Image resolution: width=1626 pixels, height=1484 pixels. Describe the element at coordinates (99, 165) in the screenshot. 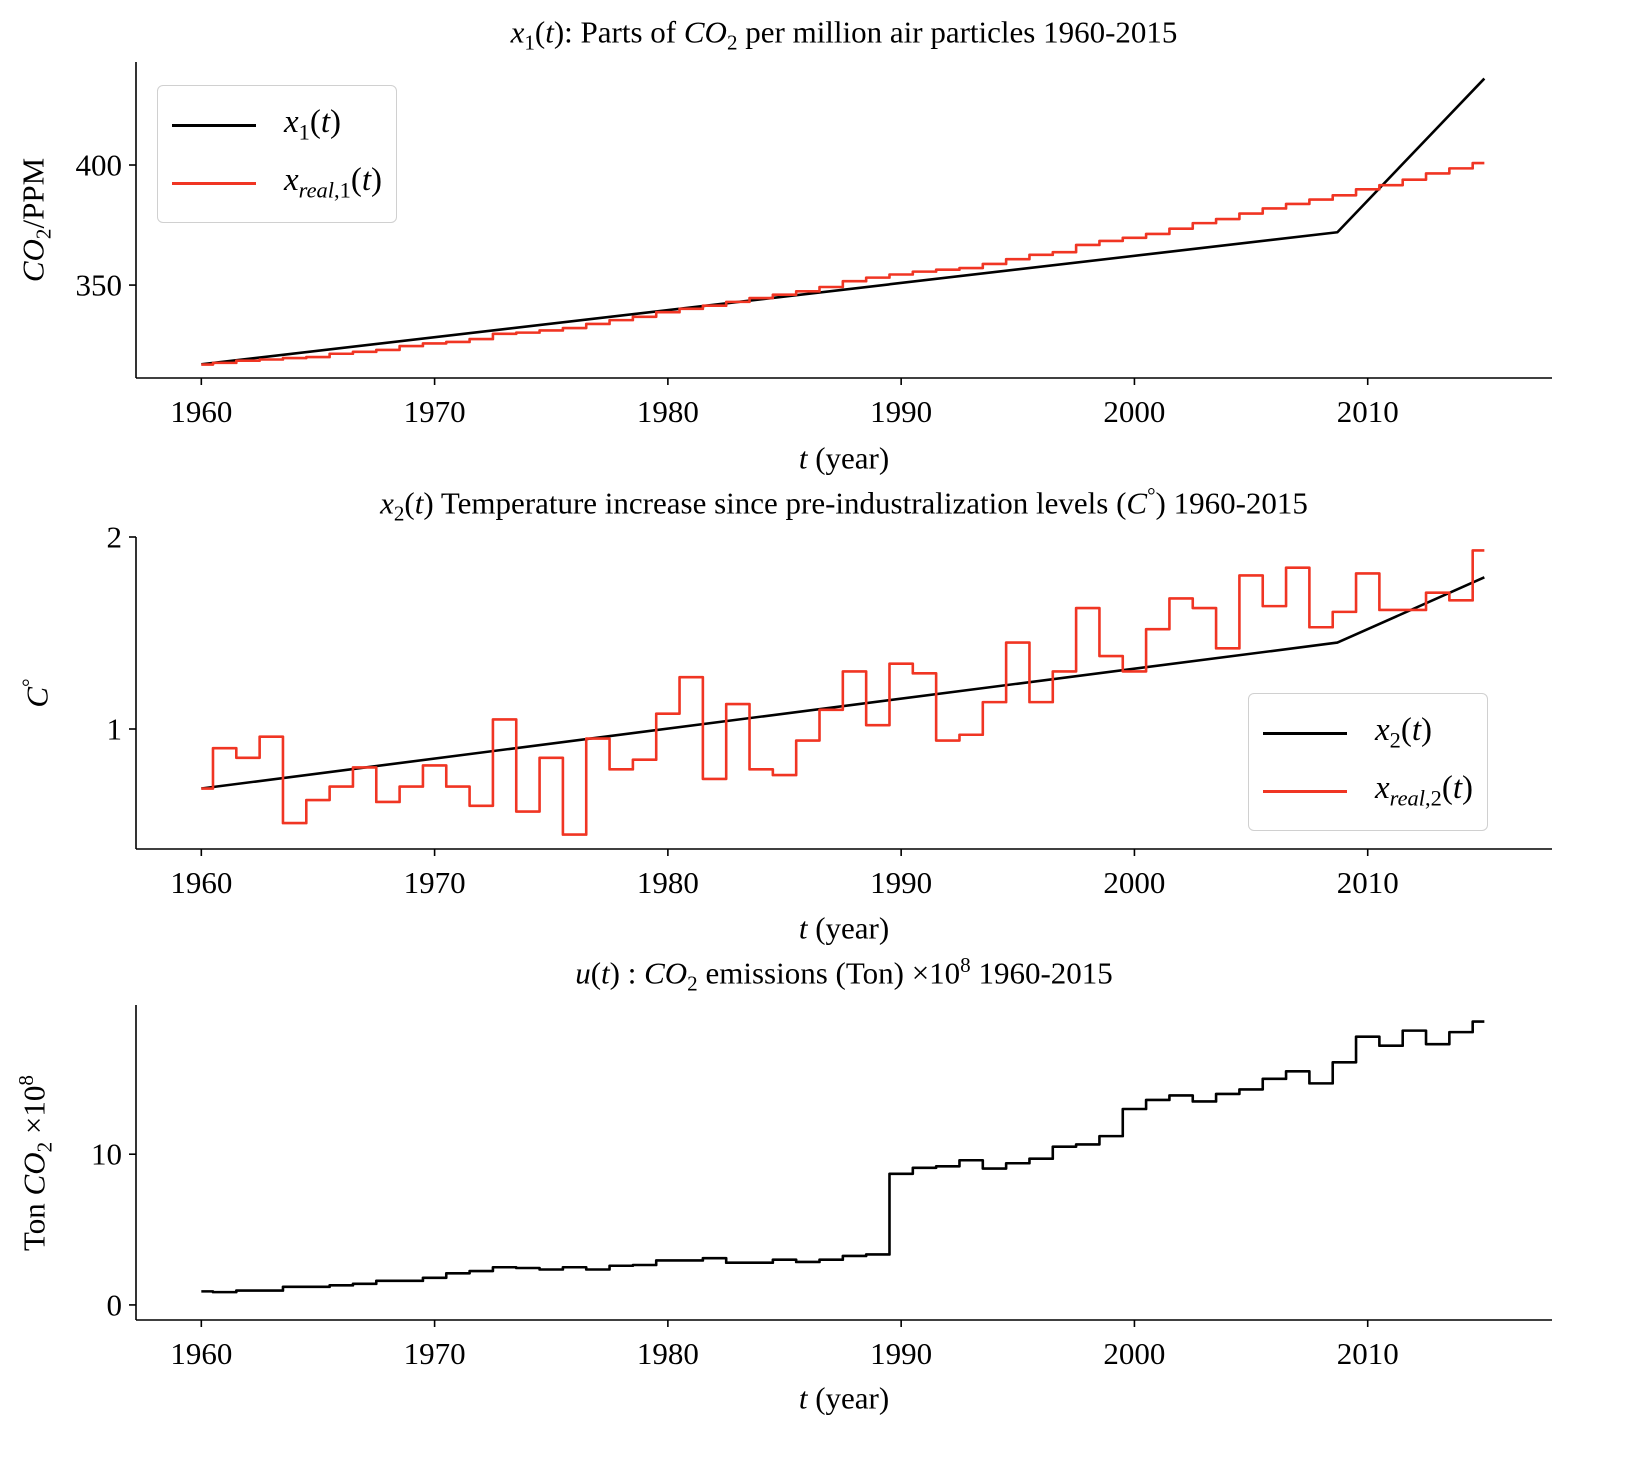

I see `y-tick-label: 400` at that location.